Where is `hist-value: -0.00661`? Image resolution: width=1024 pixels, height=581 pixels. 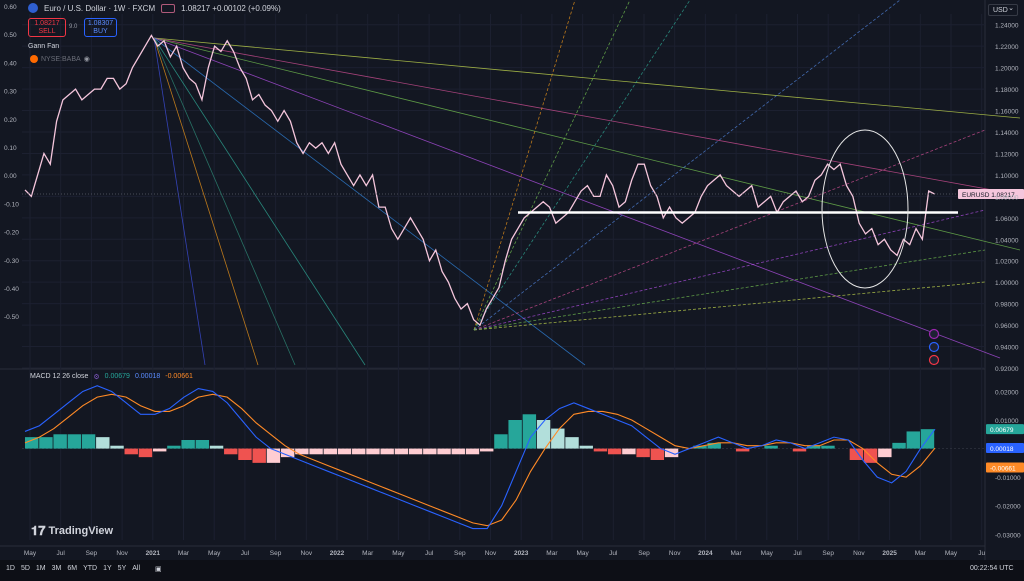 hist-value: -0.00661 is located at coordinates (179, 376).